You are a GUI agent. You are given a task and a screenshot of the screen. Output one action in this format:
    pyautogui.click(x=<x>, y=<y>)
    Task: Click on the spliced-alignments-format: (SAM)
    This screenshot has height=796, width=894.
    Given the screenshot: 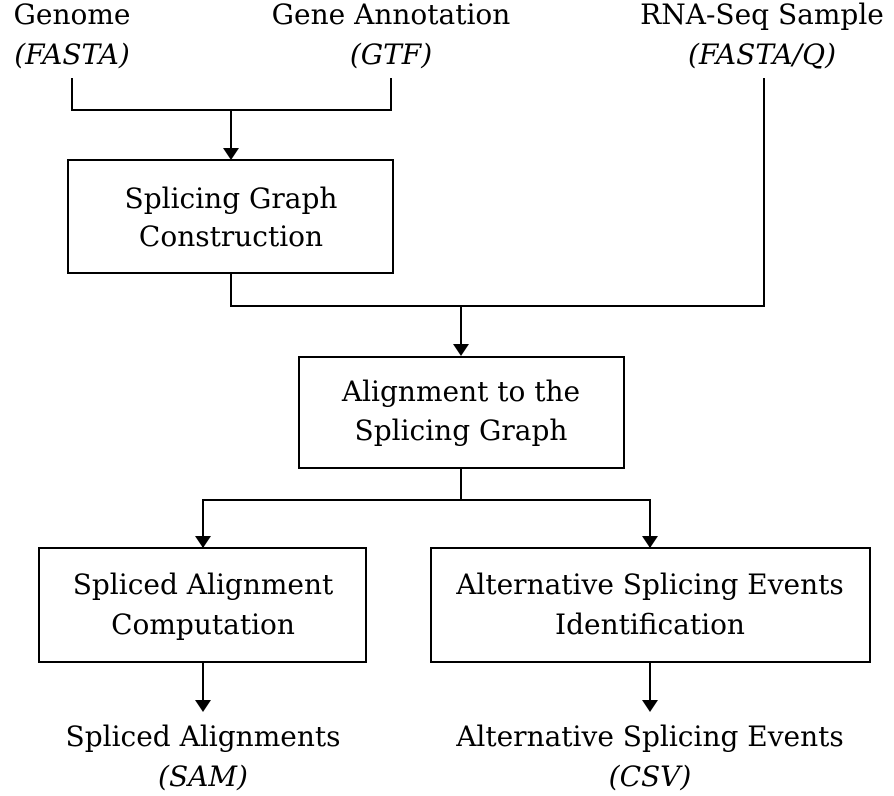 What is the action you would take?
    pyautogui.click(x=203, y=776)
    